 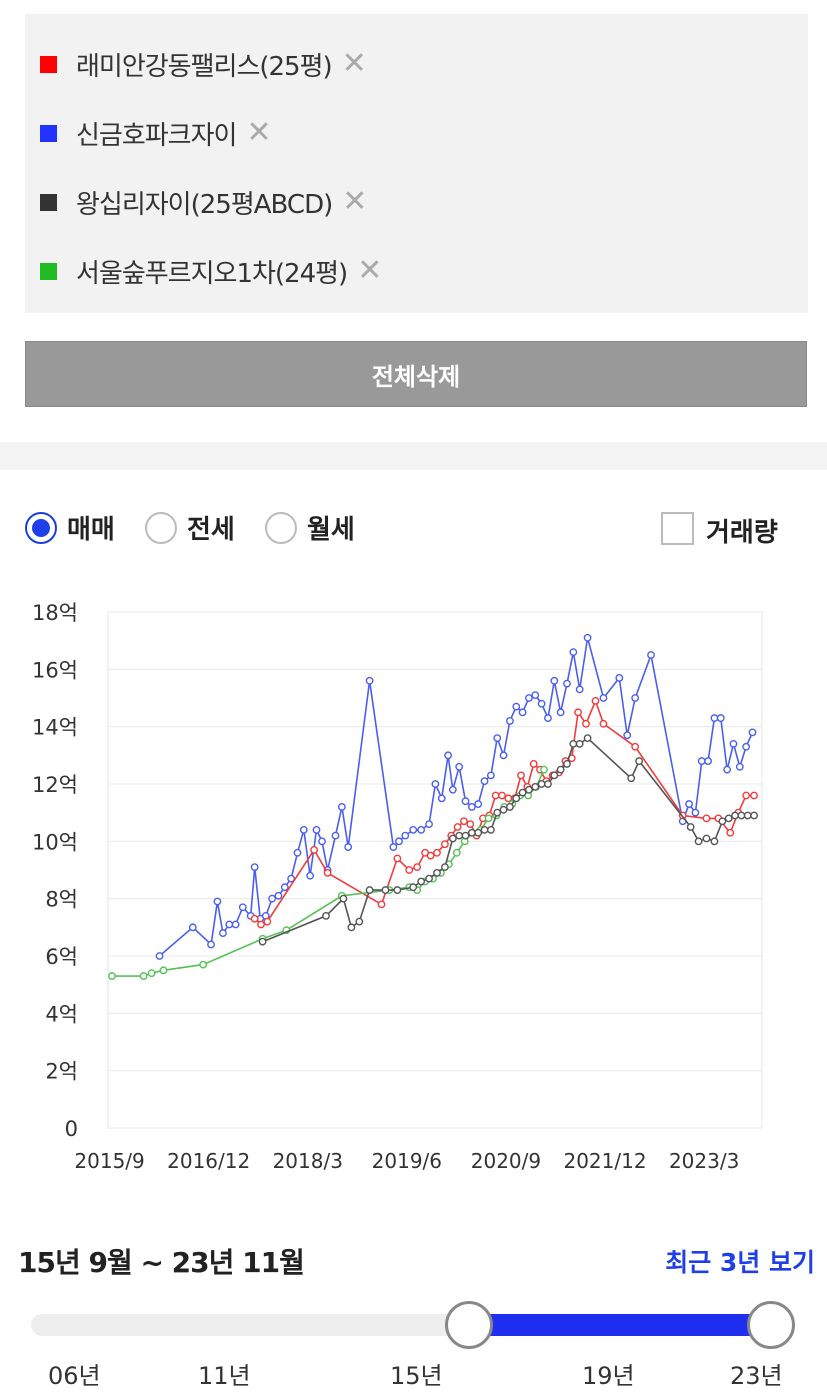 What do you see at coordinates (212, 273) in the screenshot?
I see `legend-label: 서울숲푸르지오1차(24평)` at bounding box center [212, 273].